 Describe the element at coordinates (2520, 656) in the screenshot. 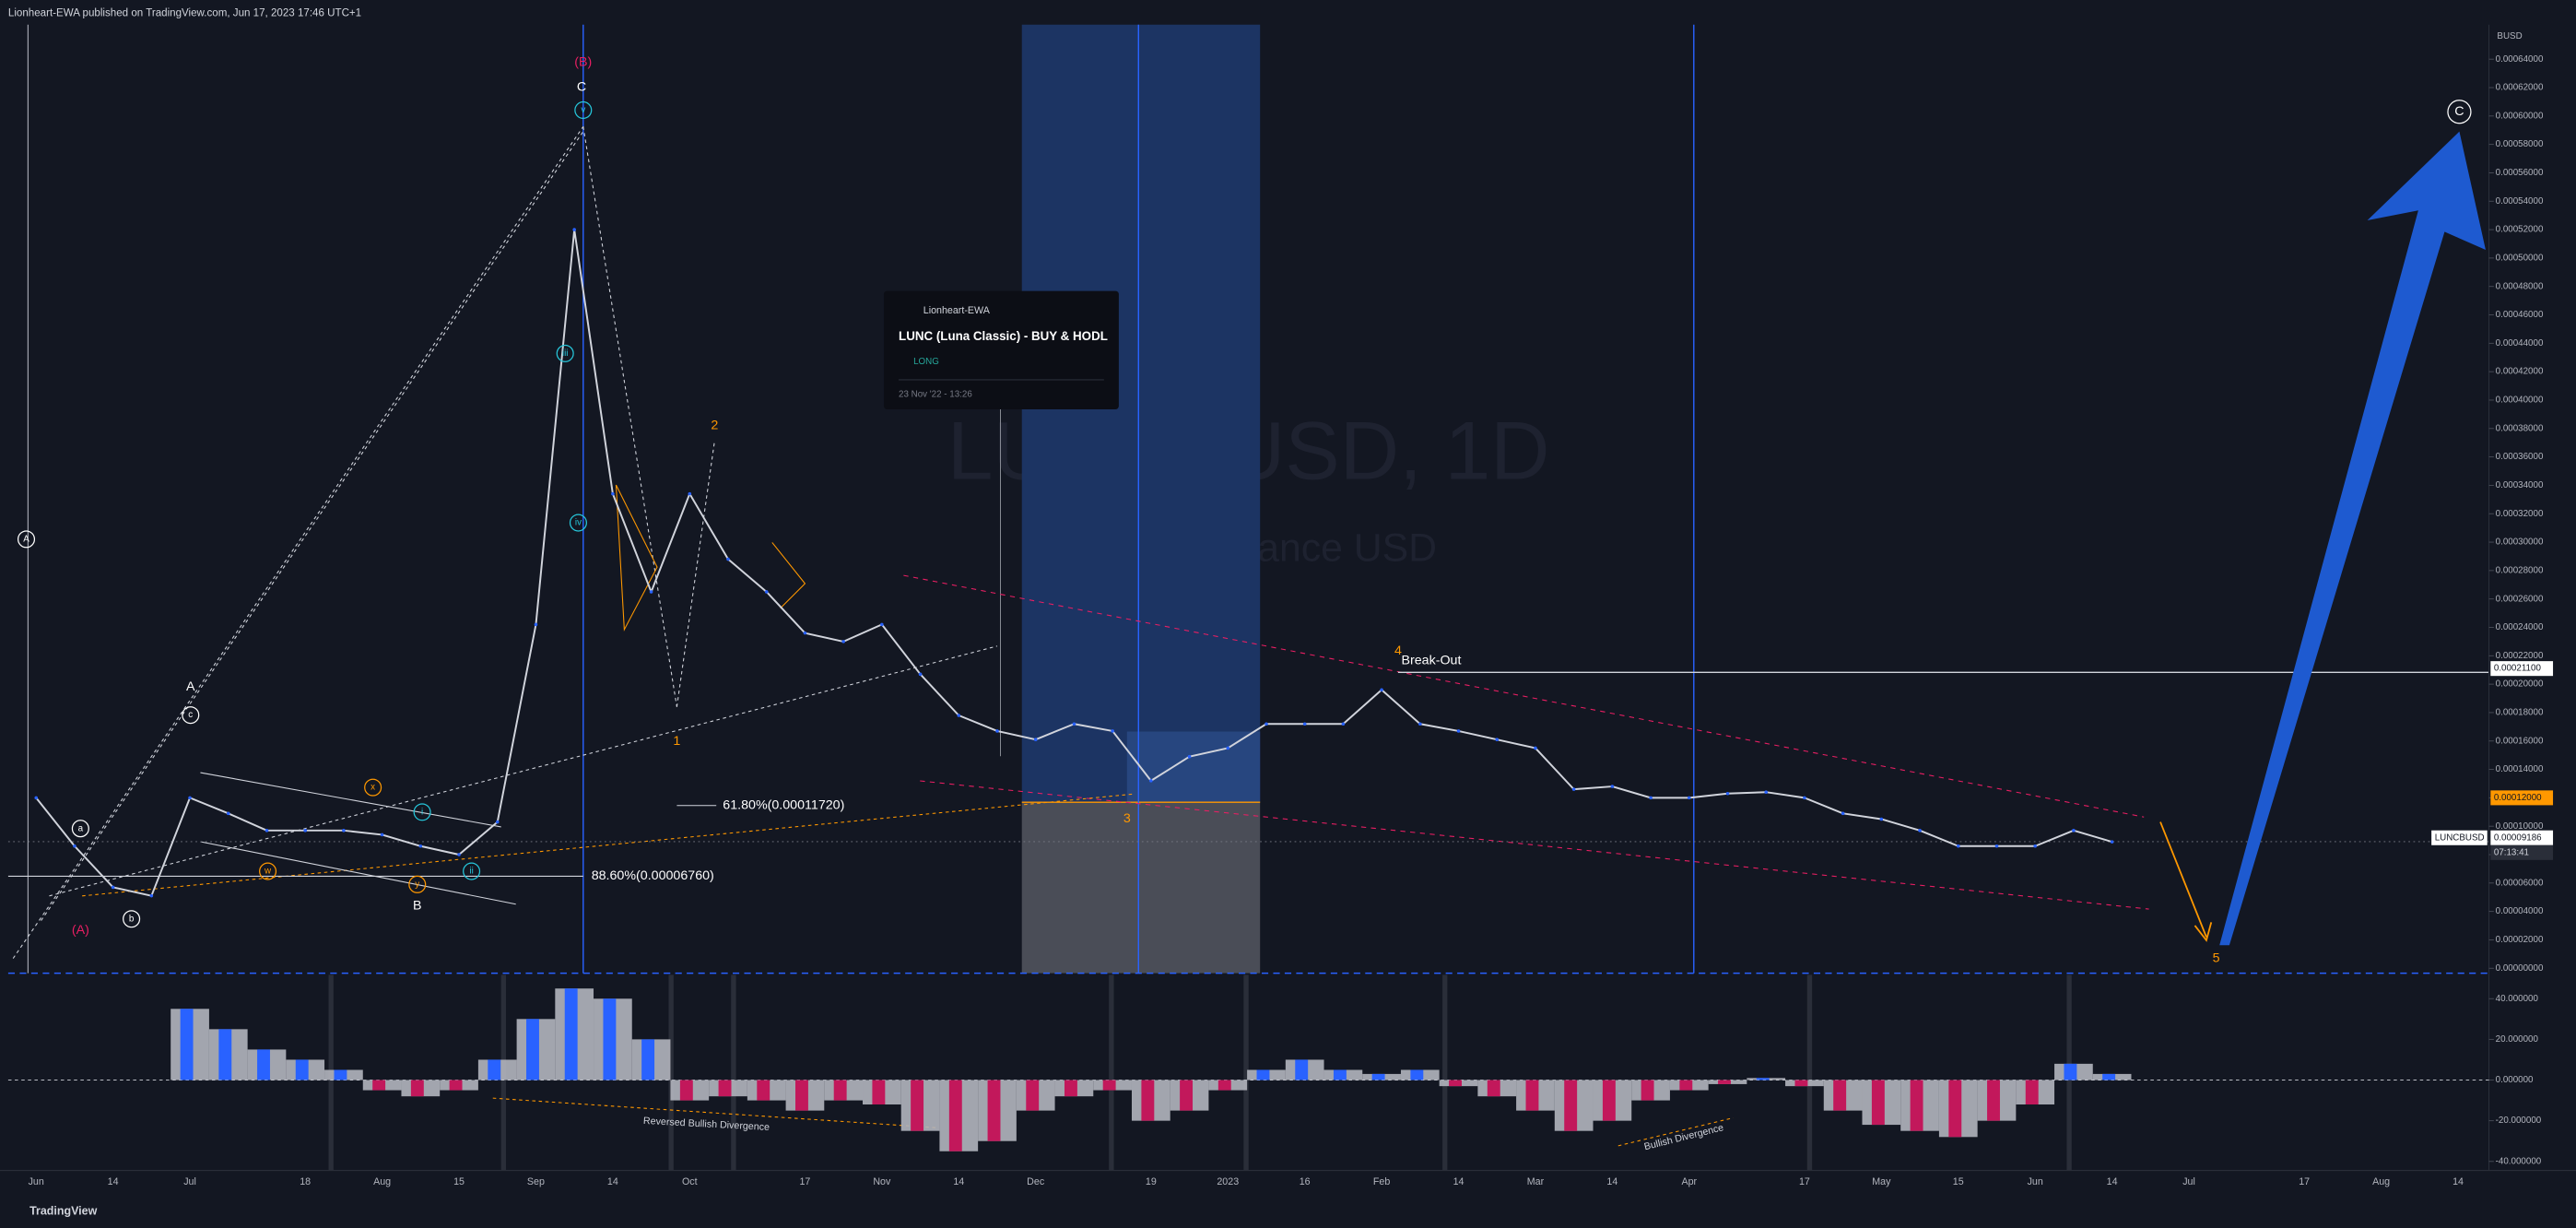

I see `y-tick-label: 0.00022000` at that location.